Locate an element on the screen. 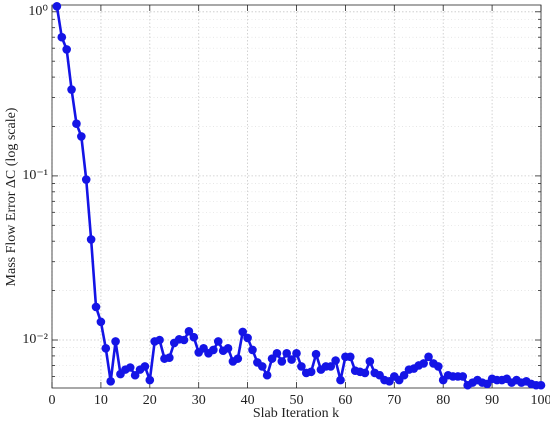 The height and width of the screenshot is (427, 550). x-tick-label: 30 is located at coordinates (199, 400).